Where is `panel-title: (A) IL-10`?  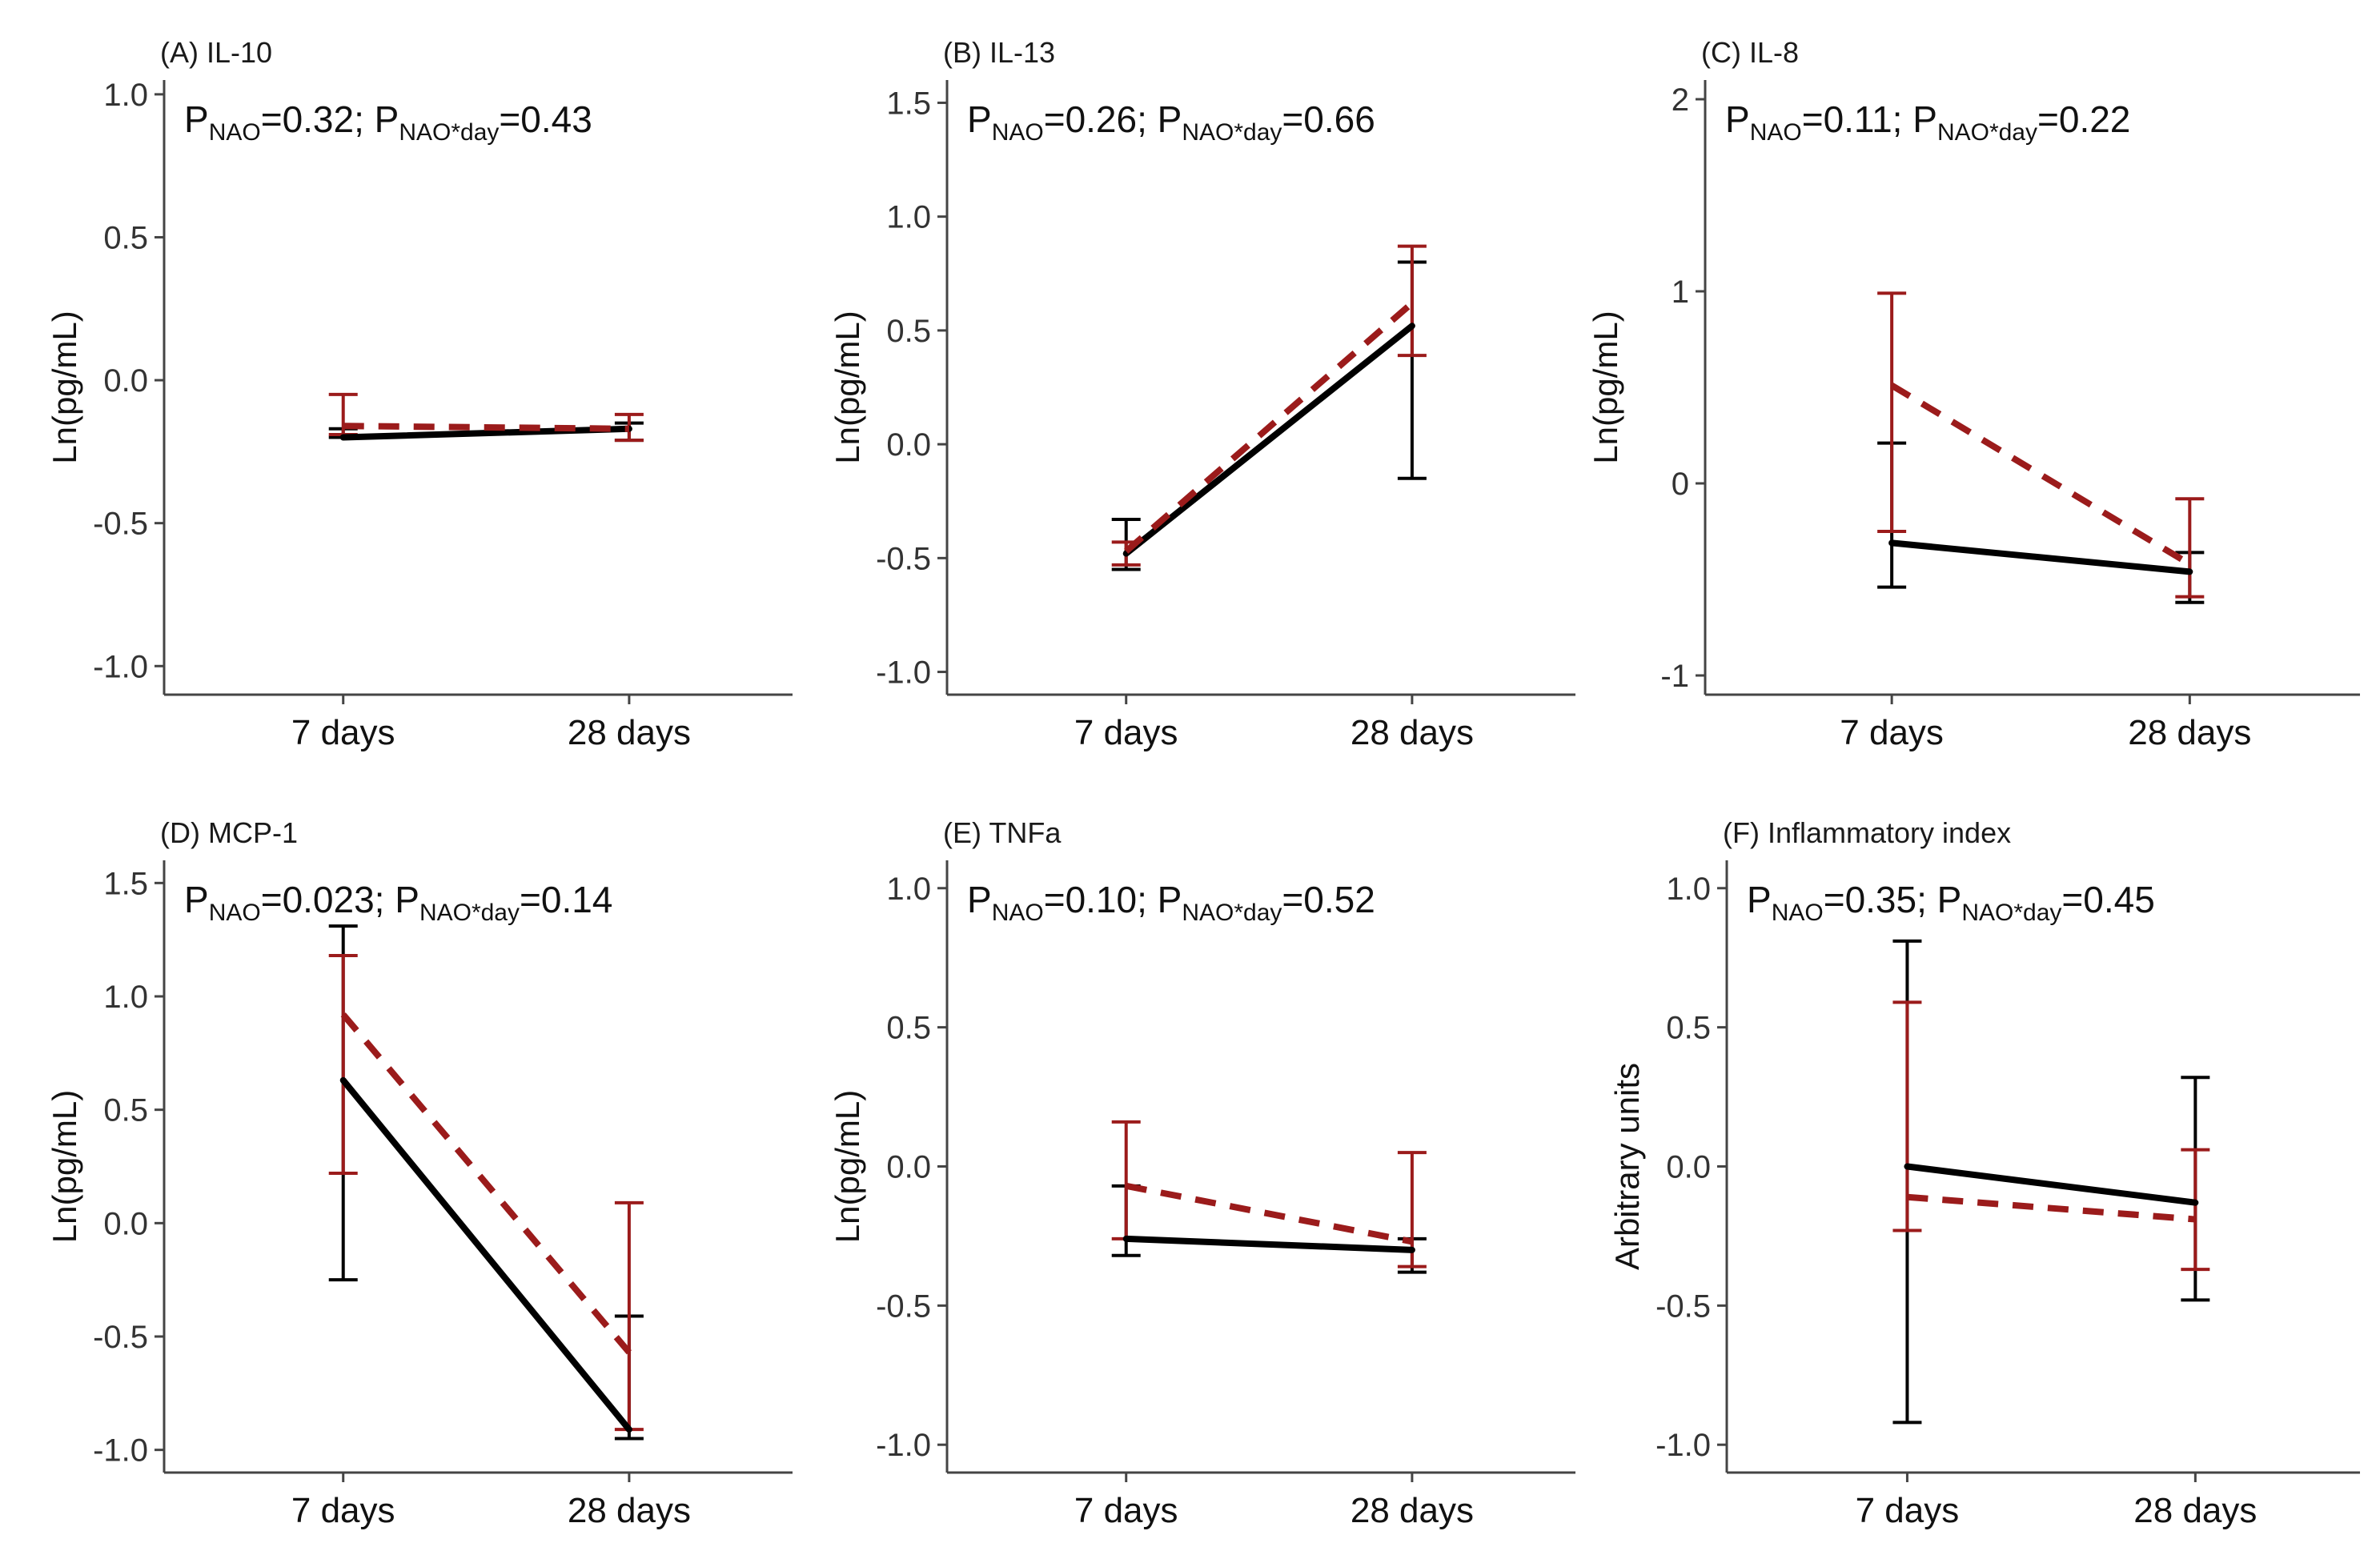 panel-title: (A) IL-10 is located at coordinates (216, 52).